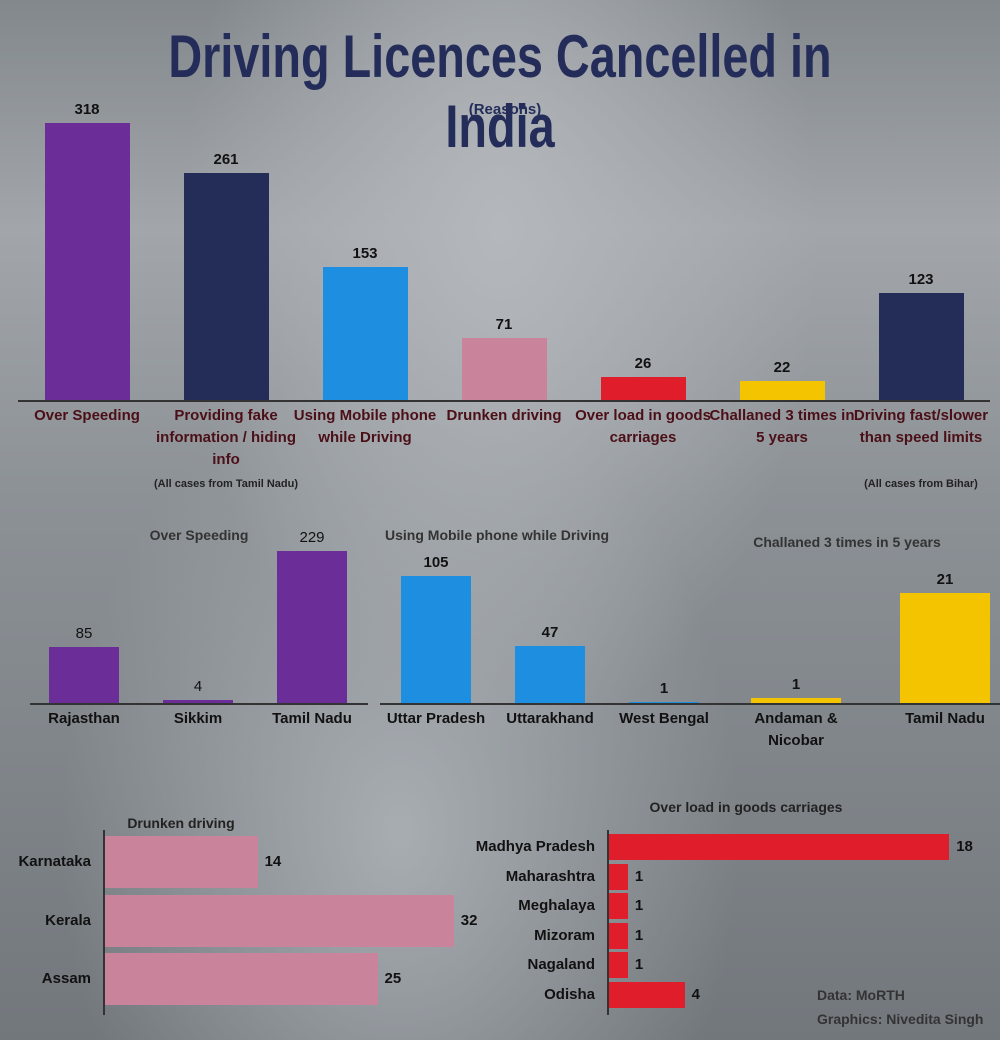 The width and height of the screenshot is (1000, 1040). Describe the element at coordinates (504, 325) in the screenshot. I see `value-label: 71` at that location.